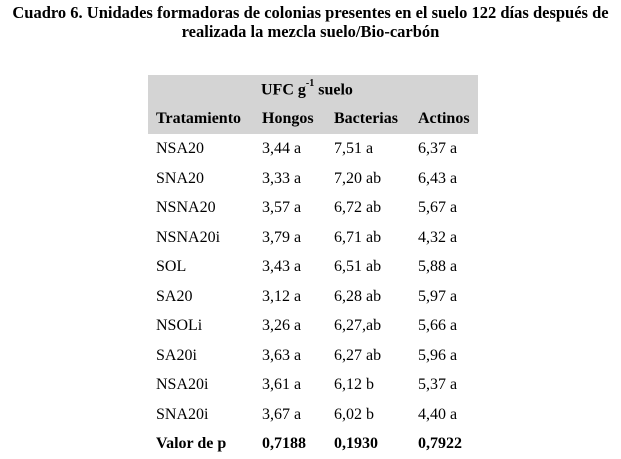  Describe the element at coordinates (282, 237) in the screenshot. I see `cell-hongos: 3,79 a` at that location.